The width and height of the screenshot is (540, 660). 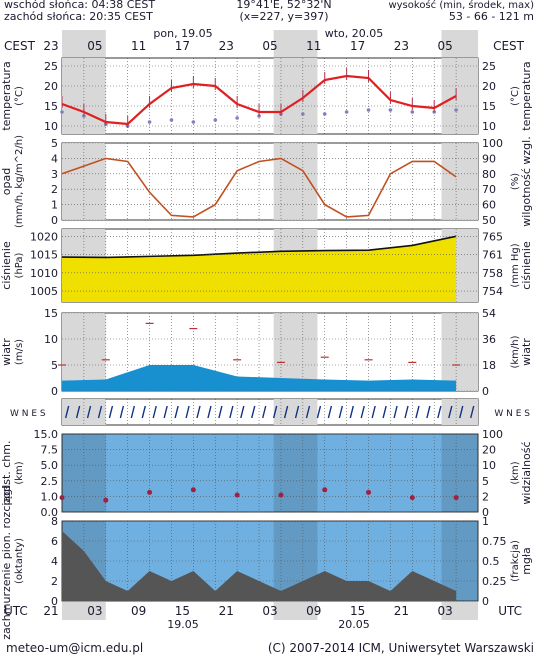 I want to click on bottom-hour-tick: 09, so click(x=138, y=611).